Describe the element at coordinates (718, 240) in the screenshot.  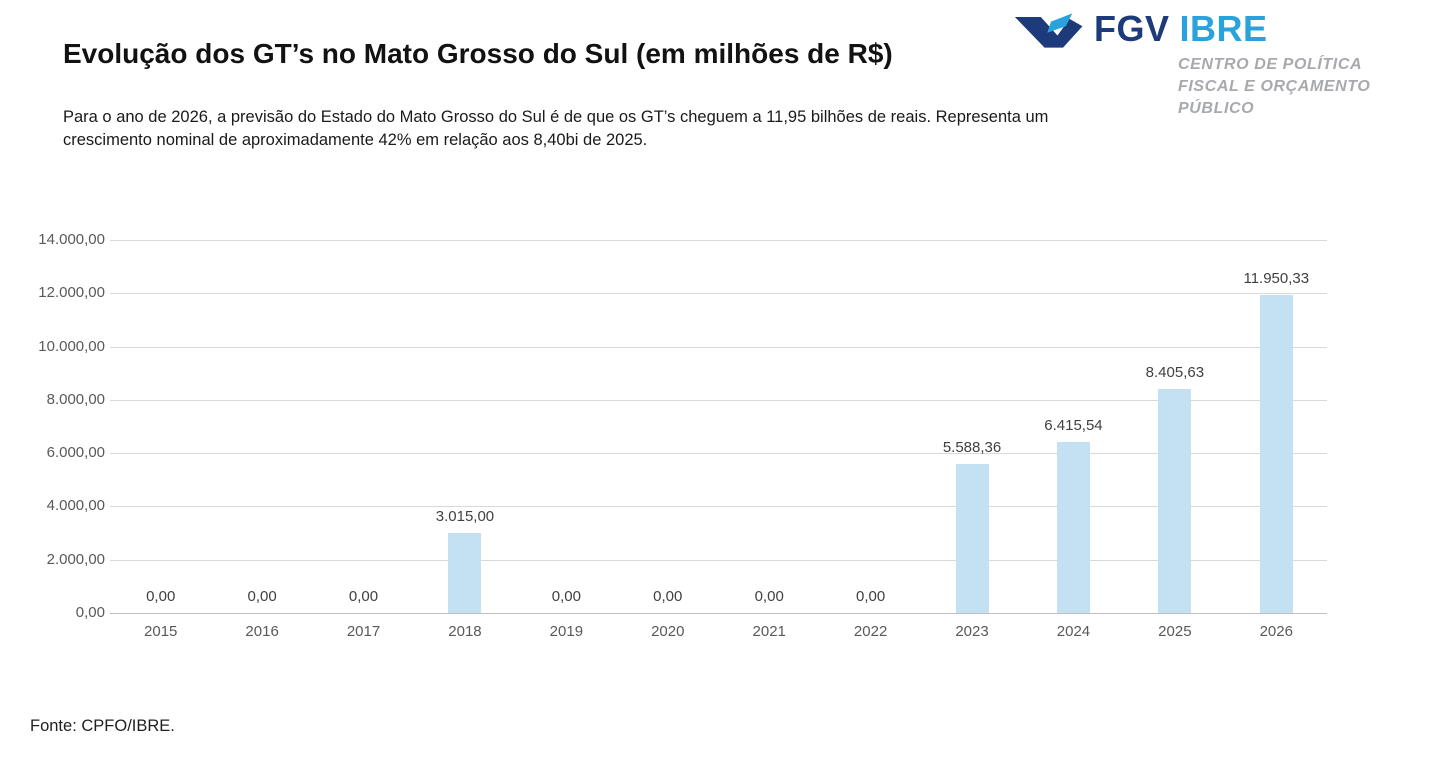
I see `gridline-14.000,00` at that location.